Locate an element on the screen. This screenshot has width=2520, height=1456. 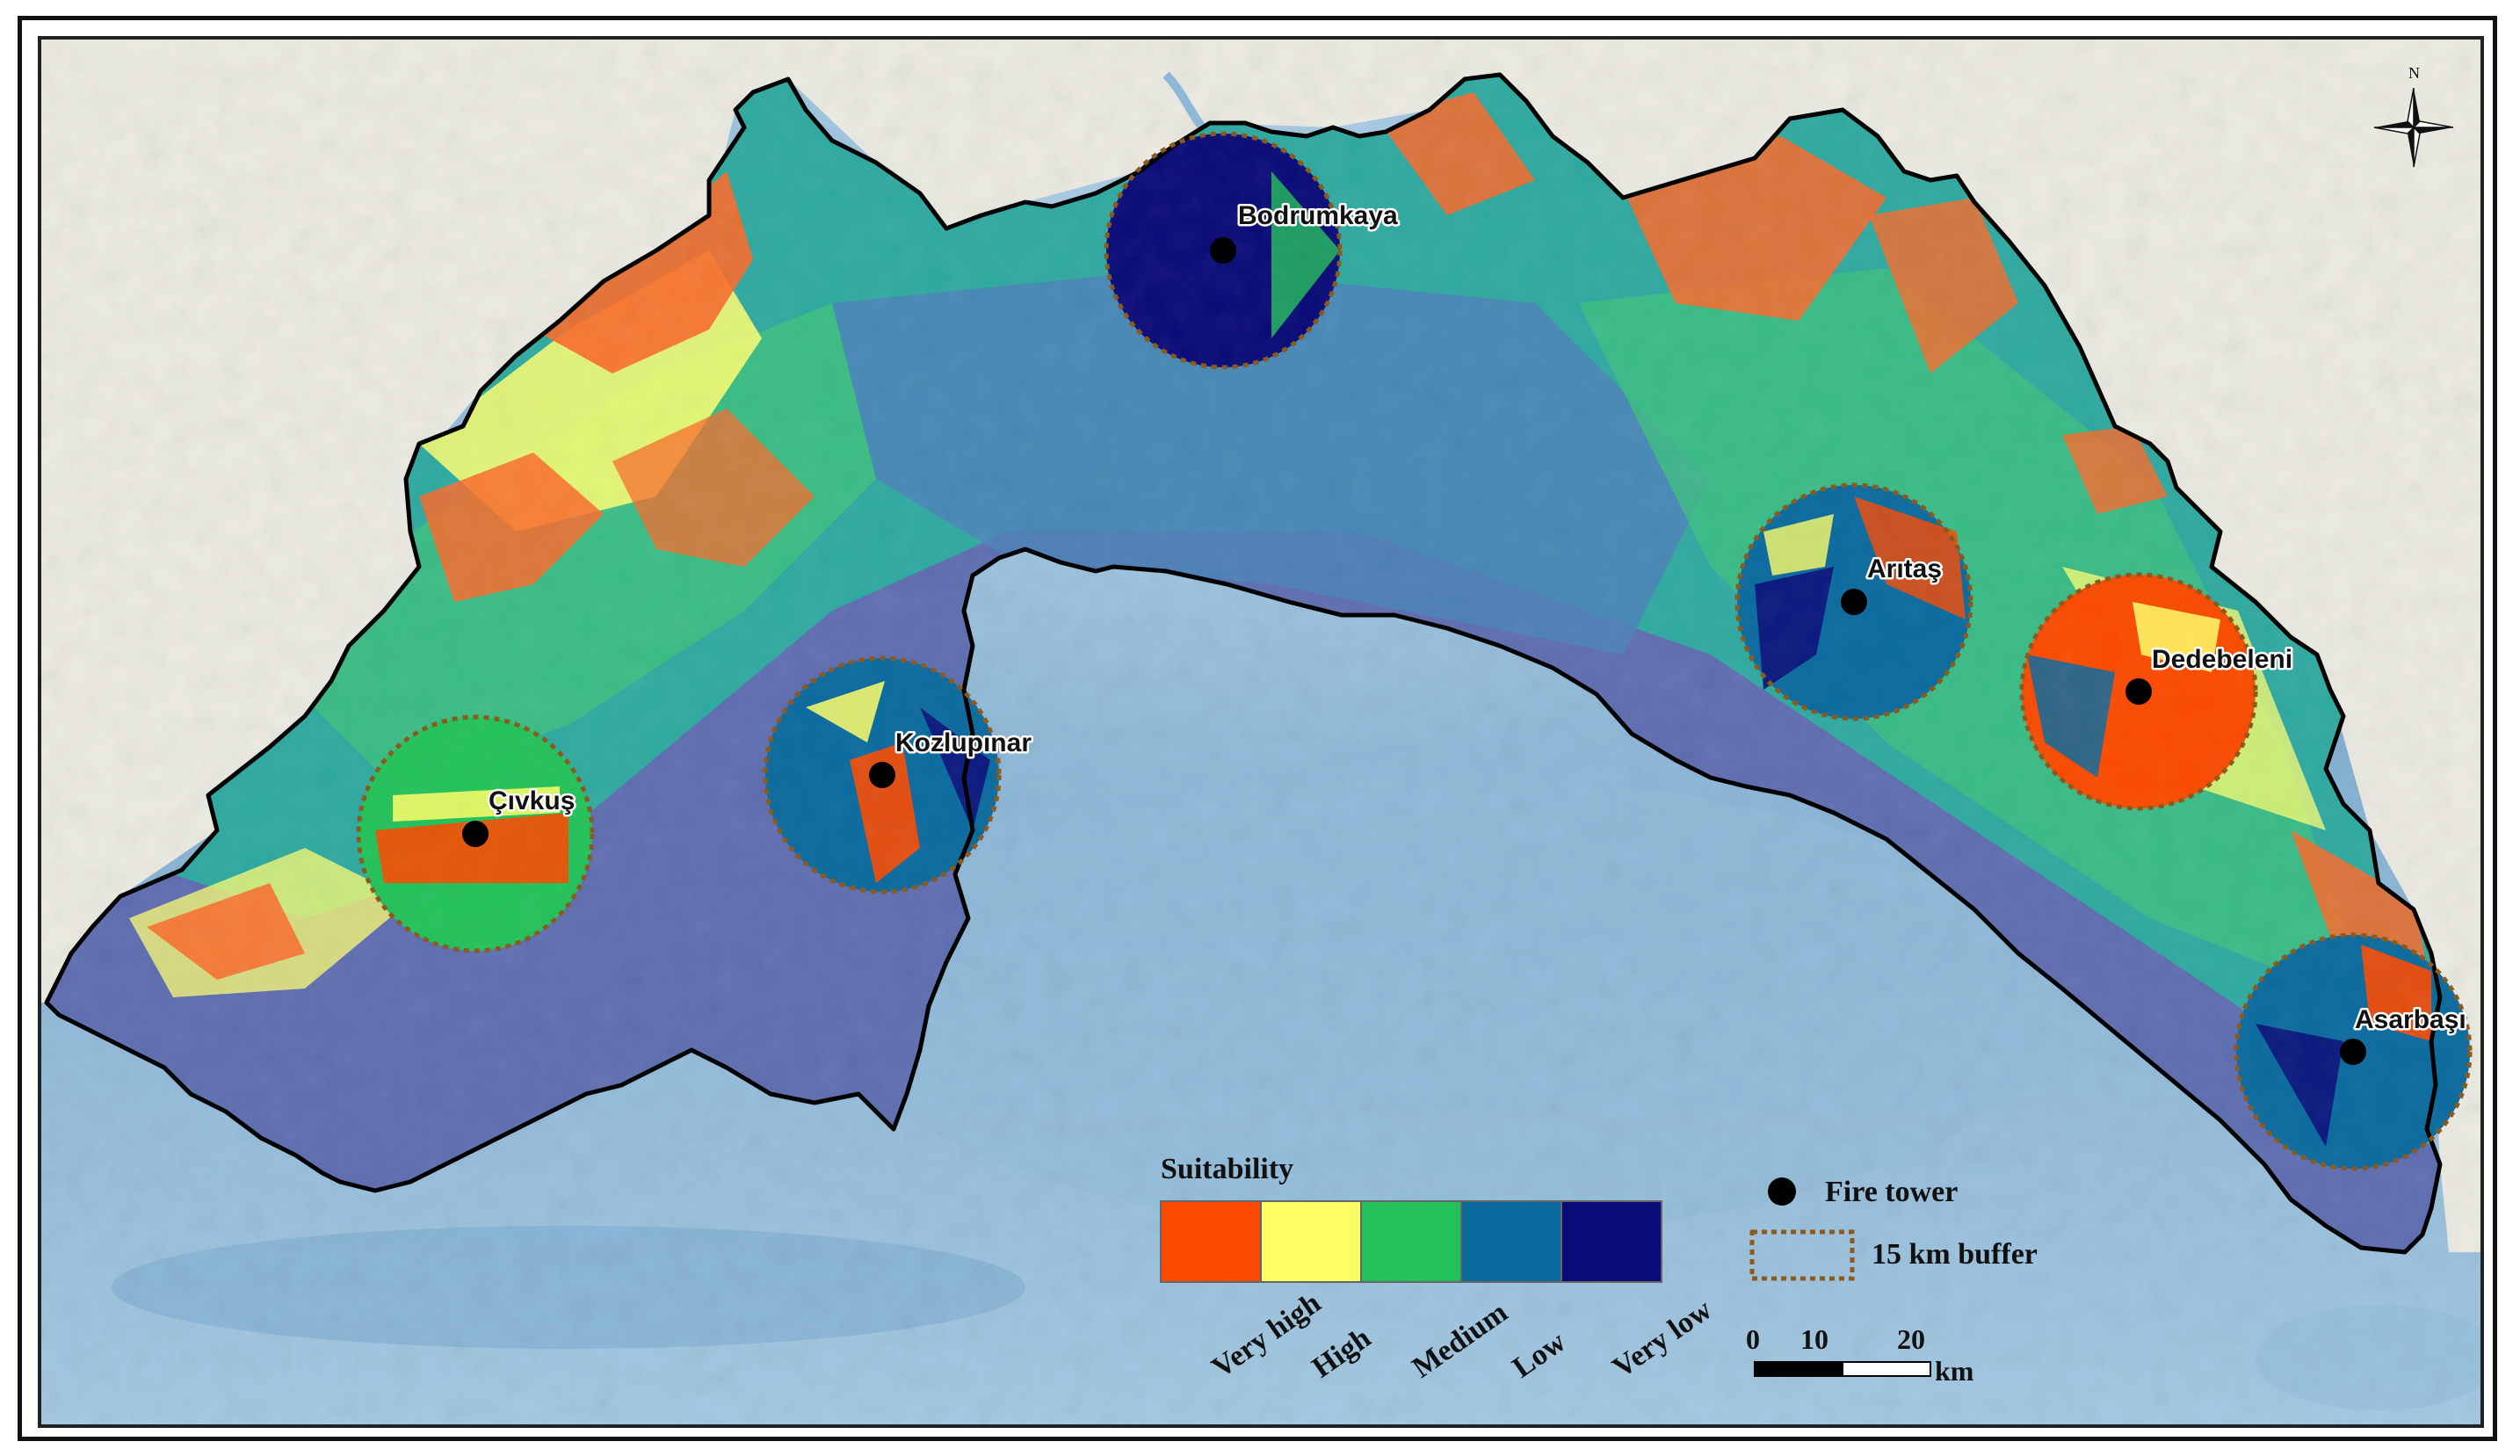
tower-label: Arıtaş is located at coordinates (1904, 568).